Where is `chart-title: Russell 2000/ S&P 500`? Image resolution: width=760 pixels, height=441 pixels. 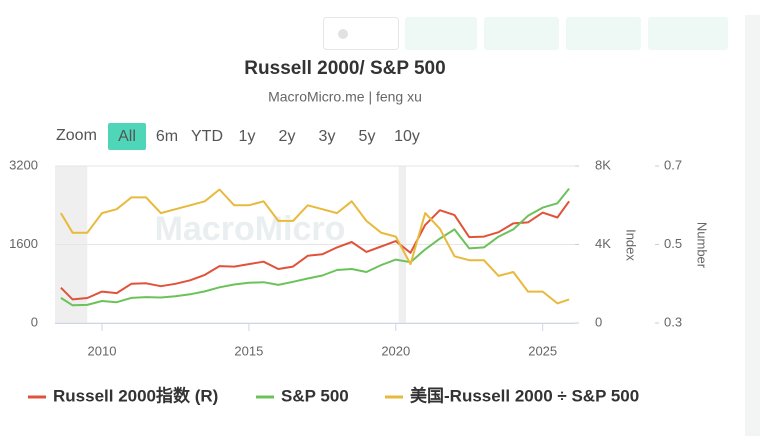
chart-title: Russell 2000/ S&P 500 is located at coordinates (344, 68).